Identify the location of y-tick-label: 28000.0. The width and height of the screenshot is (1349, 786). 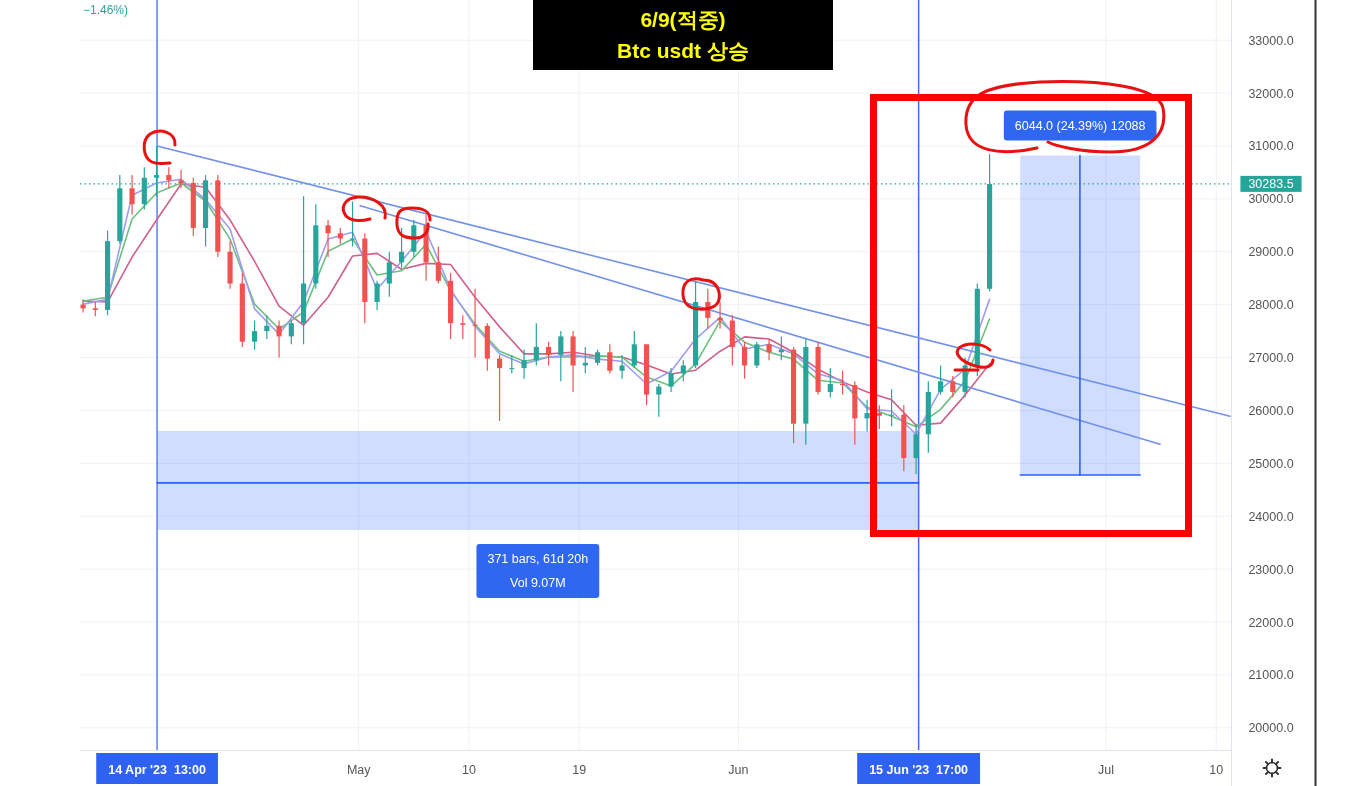
(1271, 305).